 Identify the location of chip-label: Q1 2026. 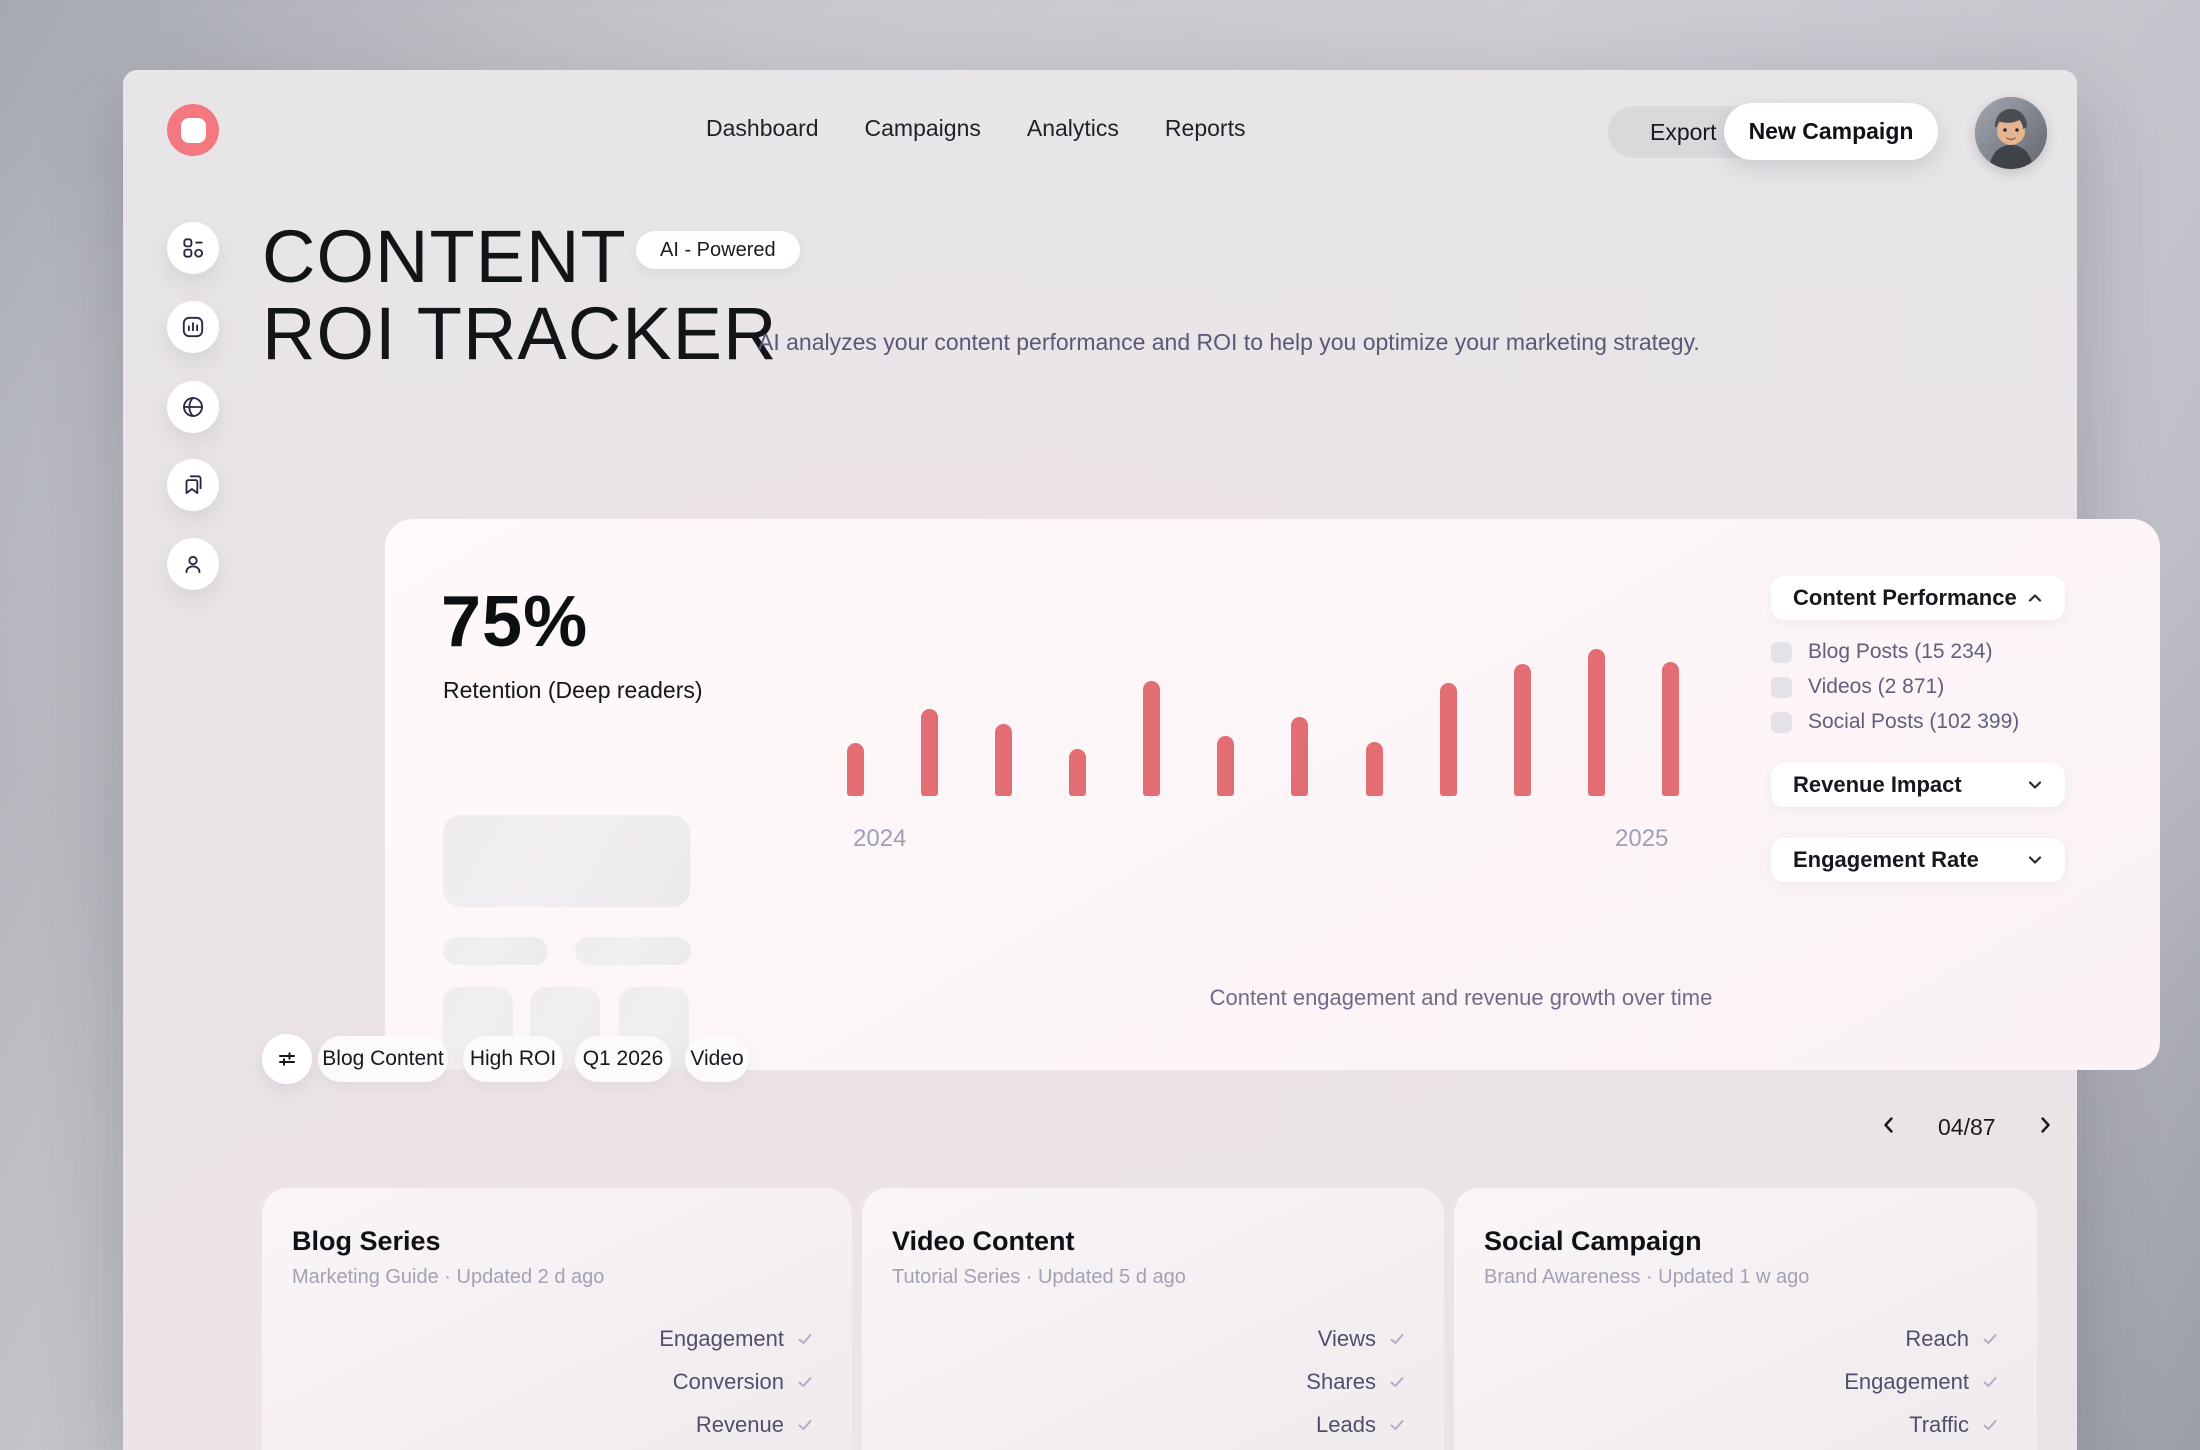
(623, 1058).